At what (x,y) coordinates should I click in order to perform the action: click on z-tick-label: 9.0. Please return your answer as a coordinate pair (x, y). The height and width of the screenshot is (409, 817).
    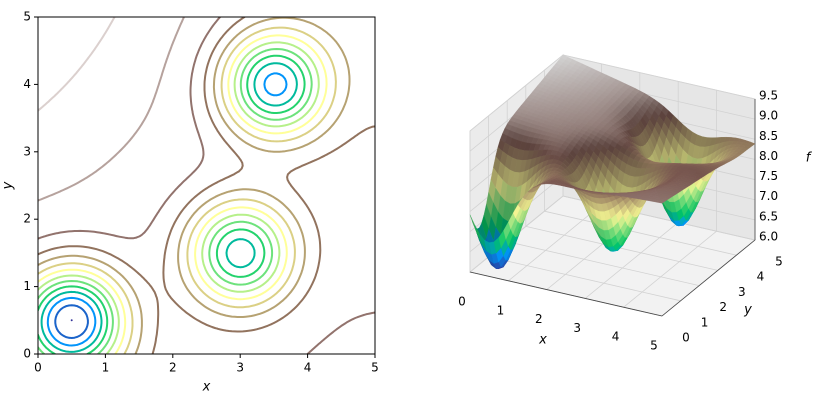
    Looking at the image, I should click on (768, 116).